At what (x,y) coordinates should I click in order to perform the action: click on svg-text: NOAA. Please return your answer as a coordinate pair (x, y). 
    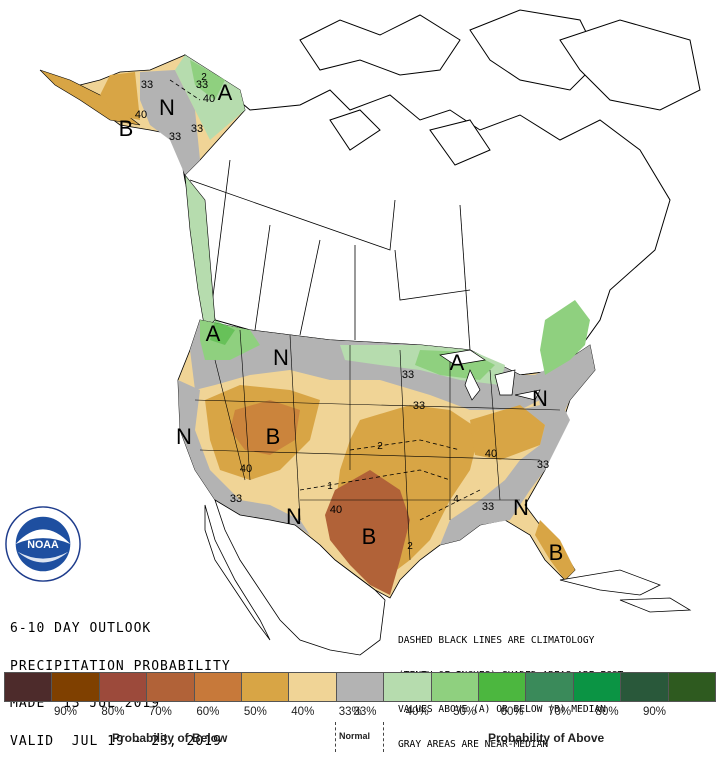
    Looking at the image, I should click on (43, 545).